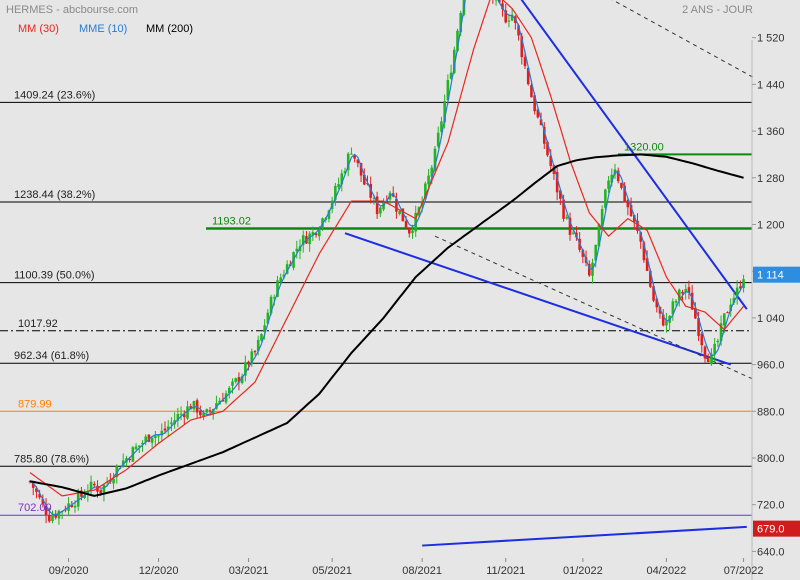 This screenshot has height=580, width=800. What do you see at coordinates (159, 571) in the screenshot?
I see `x-tick-label: 12/2020` at bounding box center [159, 571].